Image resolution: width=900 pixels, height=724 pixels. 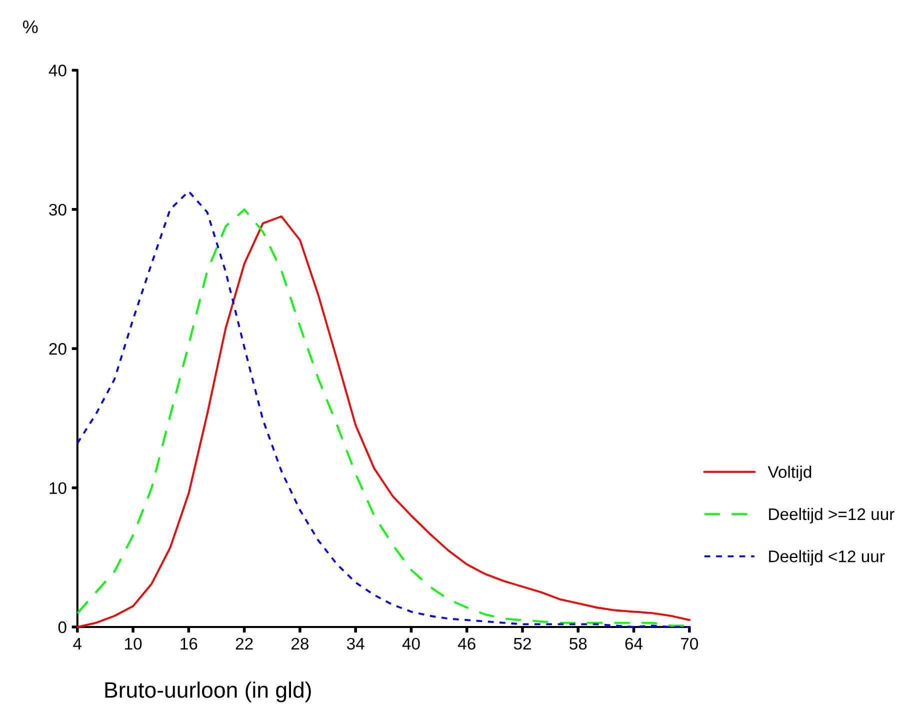 What do you see at coordinates (831, 516) in the screenshot?
I see `legend-label: Deeltijd >=12 uur` at bounding box center [831, 516].